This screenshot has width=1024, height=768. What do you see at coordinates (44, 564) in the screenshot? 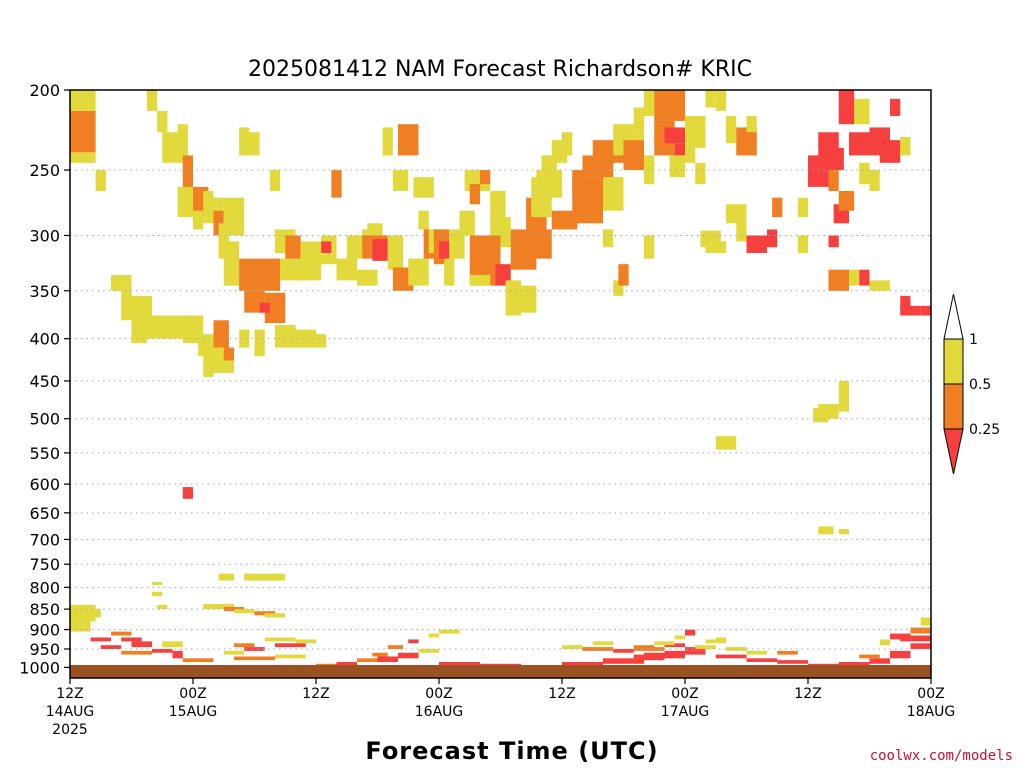
I see `y-tick-label: 750` at bounding box center [44, 564].